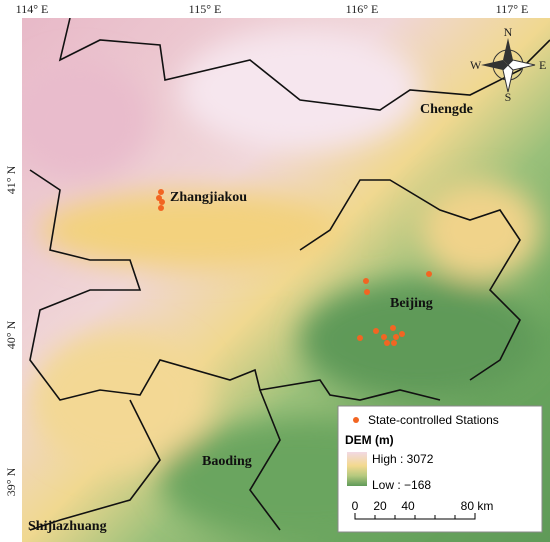 This screenshot has height=542, width=550. What do you see at coordinates (476, 65) in the screenshot?
I see `compass-label: W` at bounding box center [476, 65].